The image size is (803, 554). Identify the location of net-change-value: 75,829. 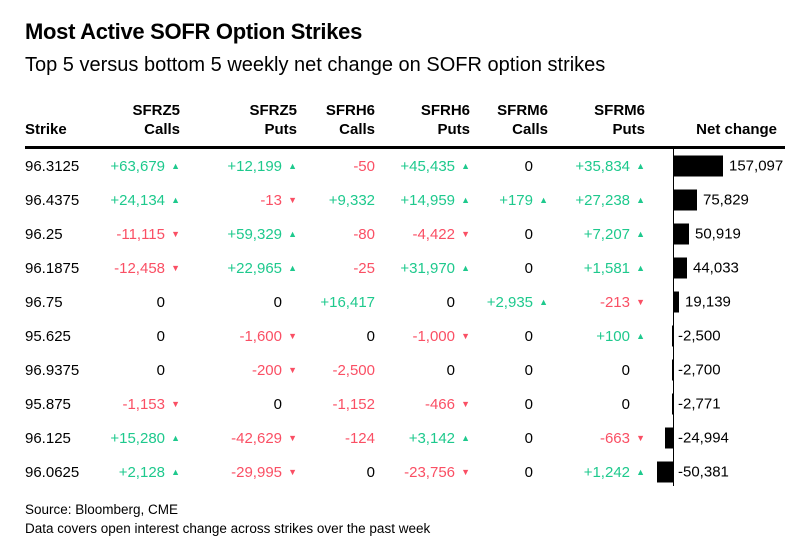
(726, 200).